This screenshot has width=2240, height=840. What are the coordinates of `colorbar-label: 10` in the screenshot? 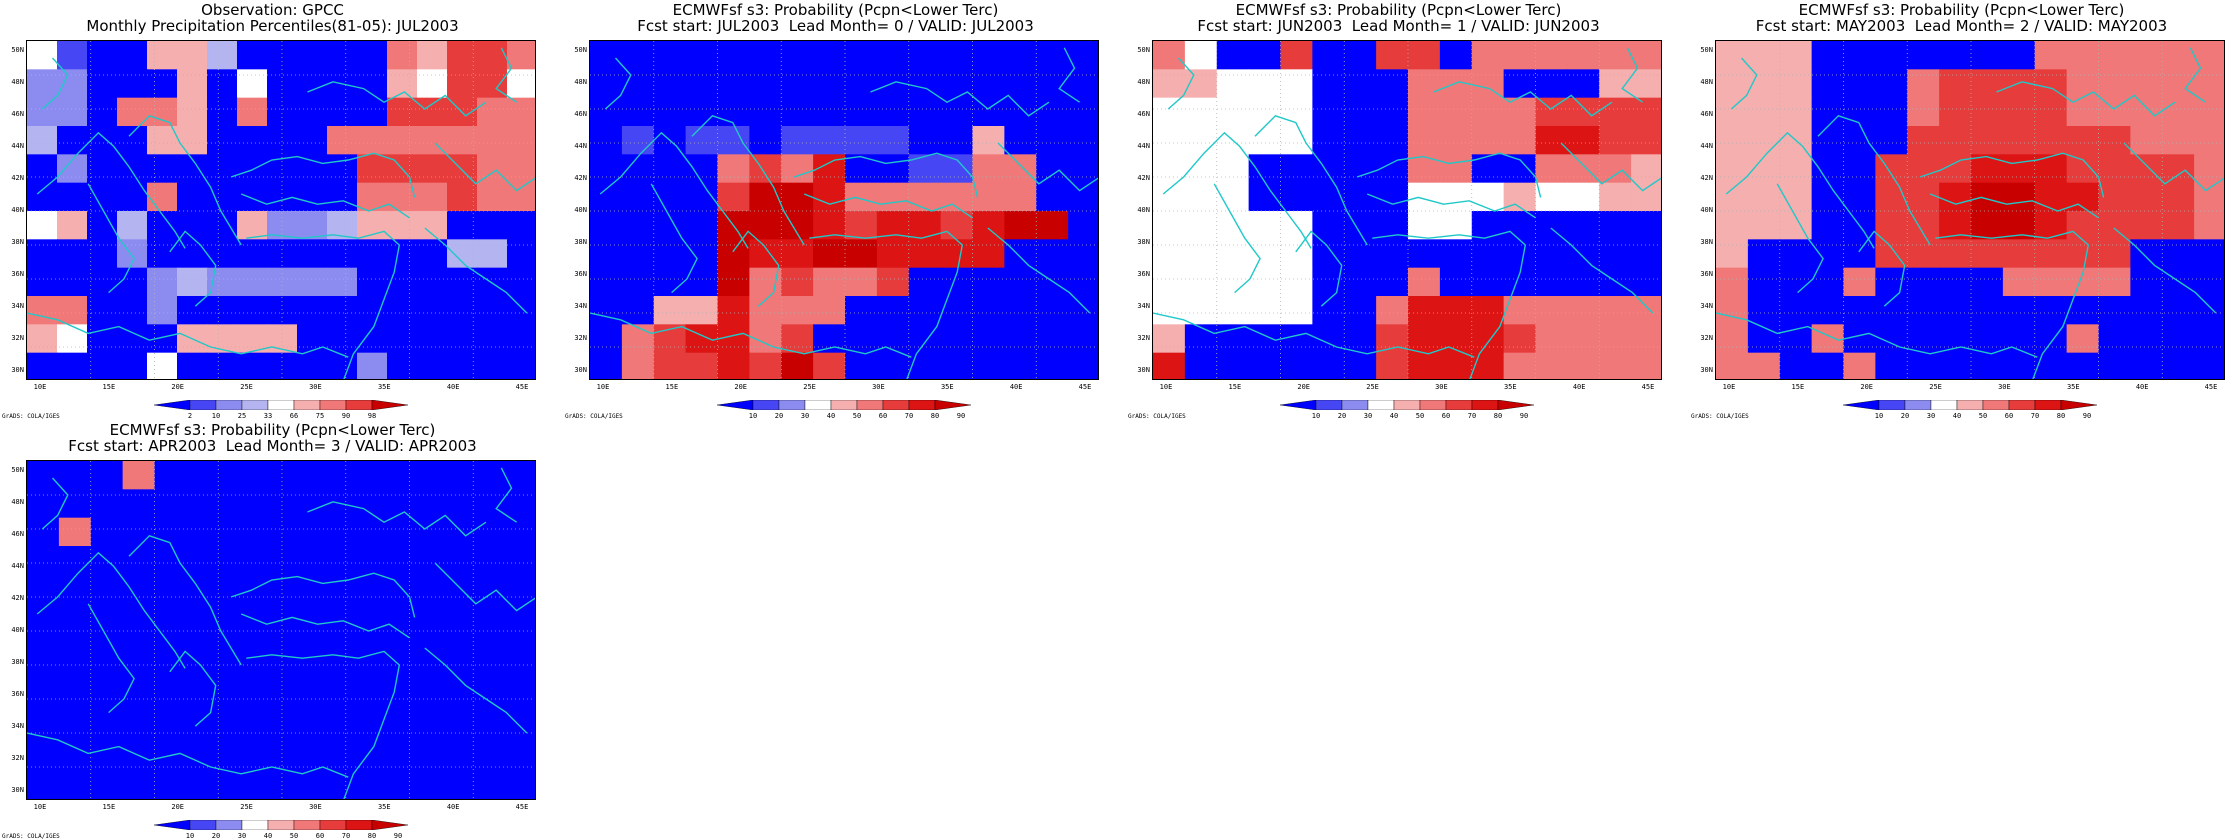 It's located at (753, 416).